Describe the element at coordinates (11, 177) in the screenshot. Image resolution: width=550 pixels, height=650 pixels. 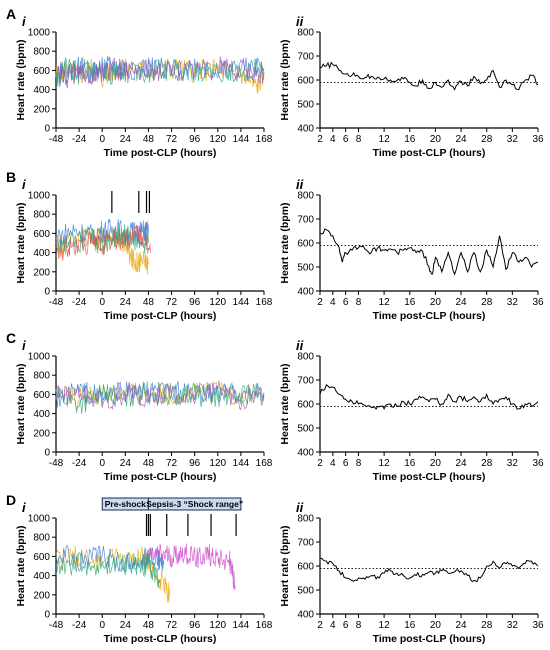
I see `panel-letter: B` at that location.